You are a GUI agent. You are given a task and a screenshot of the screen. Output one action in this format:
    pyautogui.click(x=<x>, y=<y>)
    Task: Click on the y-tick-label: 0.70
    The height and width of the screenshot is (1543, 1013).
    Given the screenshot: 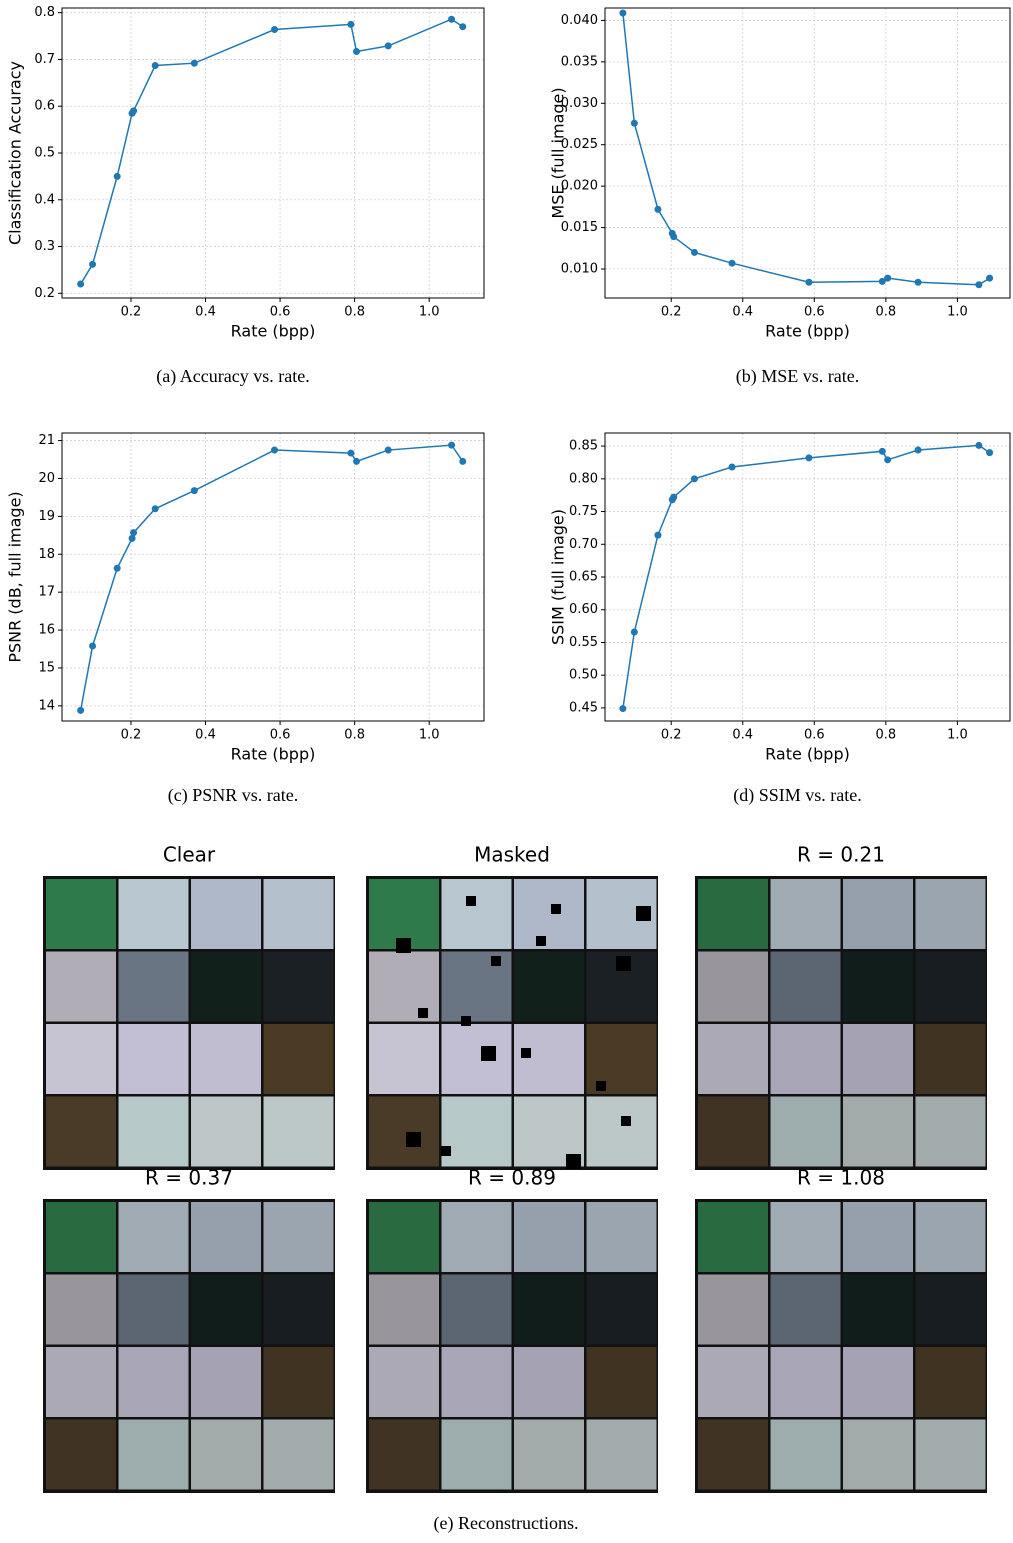 What is the action you would take?
    pyautogui.click(x=583, y=544)
    